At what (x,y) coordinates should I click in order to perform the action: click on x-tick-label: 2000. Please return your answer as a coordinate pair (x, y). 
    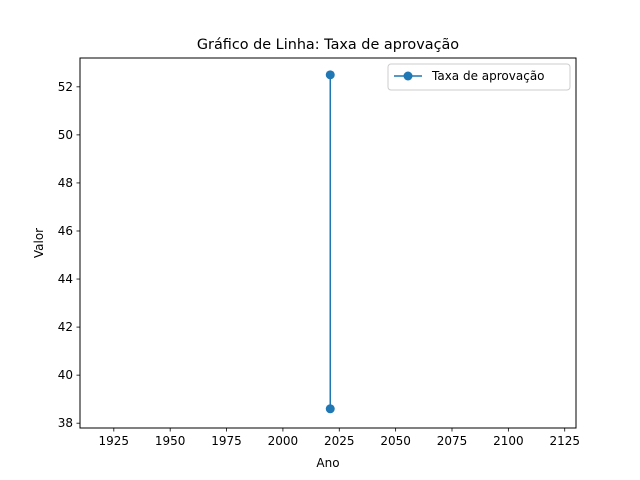
    Looking at the image, I should click on (283, 441).